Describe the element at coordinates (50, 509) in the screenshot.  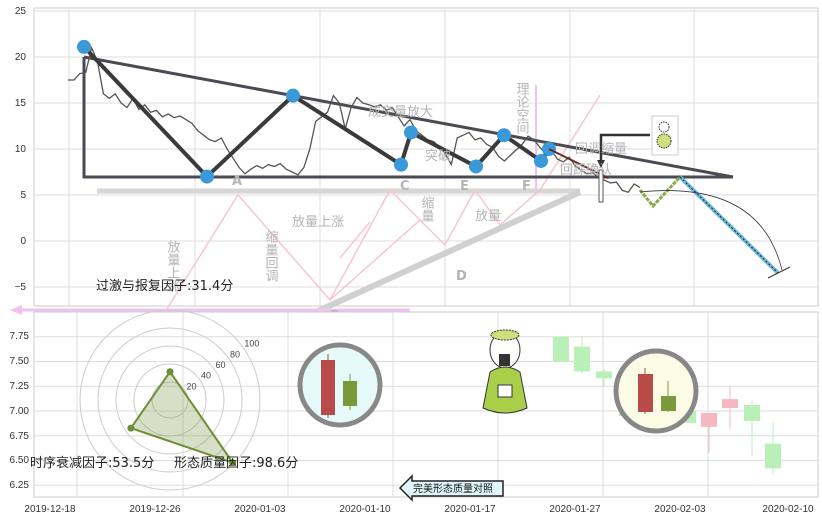
I see `x-tick: 2019-12-18` at that location.